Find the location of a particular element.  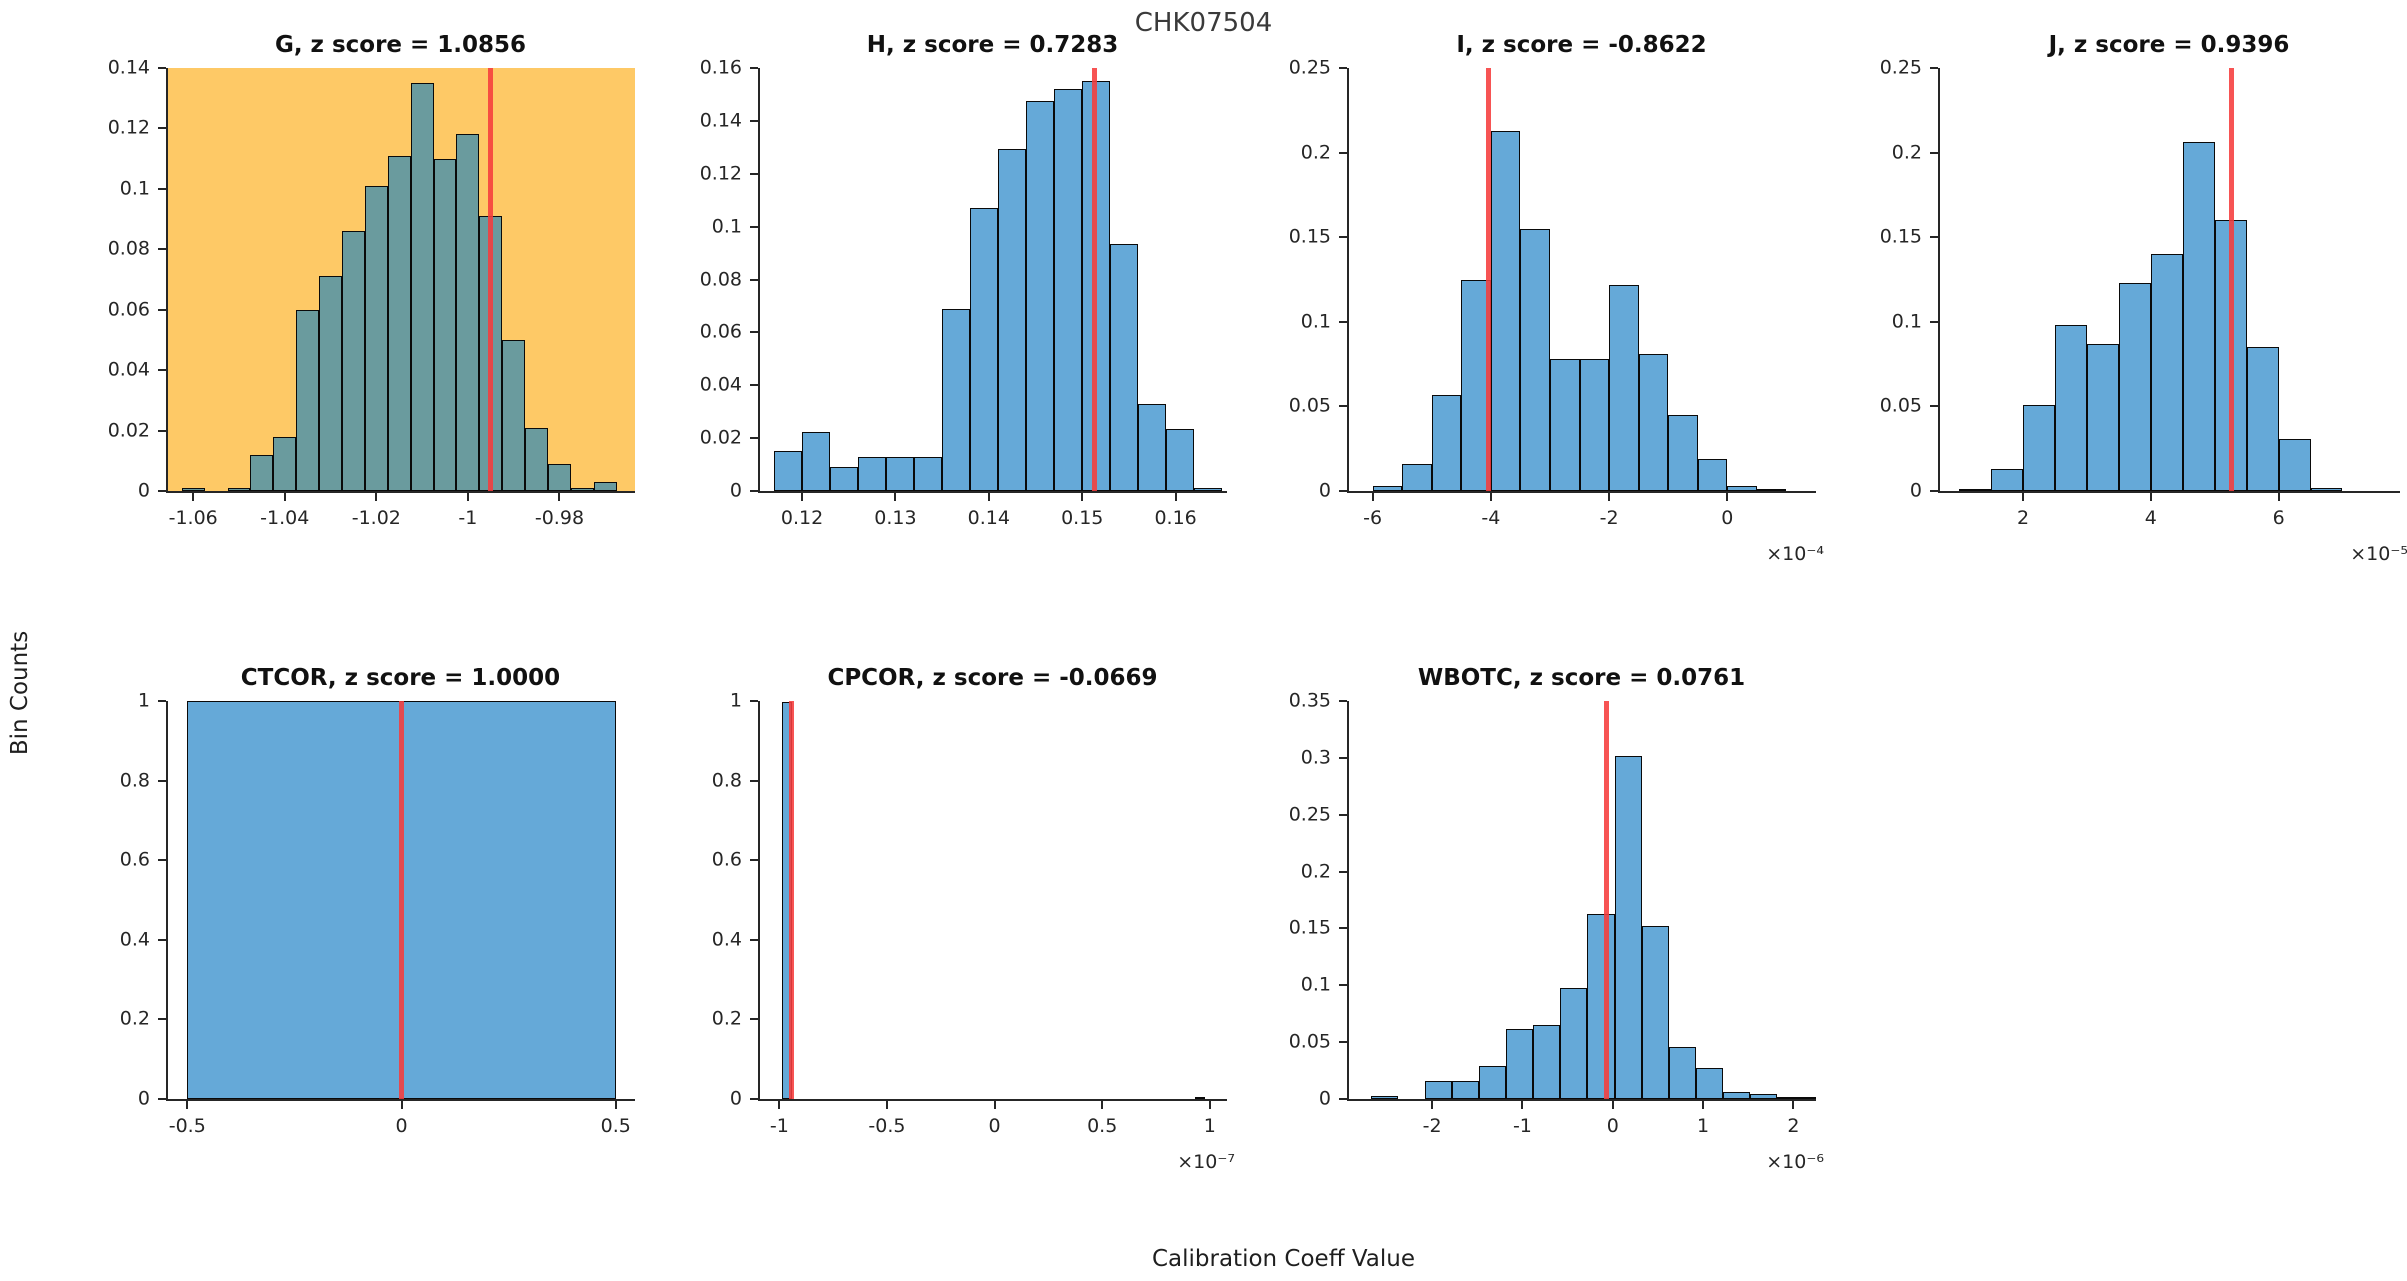

y-tick-label: 0.12 is located at coordinates (720, 173).